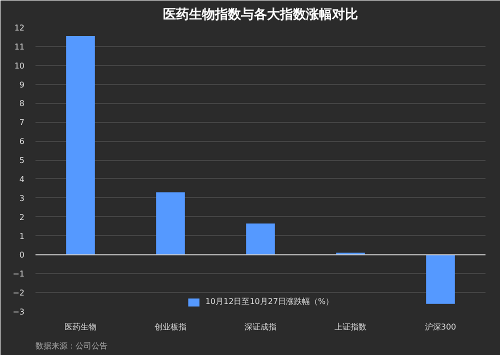 Image resolution: width=500 pixels, height=355 pixels. Describe the element at coordinates (22, 217) in the screenshot. I see `y-tick-label: 2` at that location.